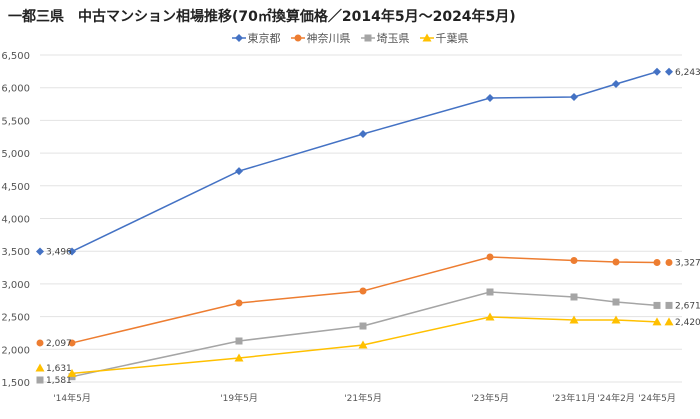 The width and height of the screenshot is (700, 419). I want to click on legend-label: 神奈川県, so click(328, 38).